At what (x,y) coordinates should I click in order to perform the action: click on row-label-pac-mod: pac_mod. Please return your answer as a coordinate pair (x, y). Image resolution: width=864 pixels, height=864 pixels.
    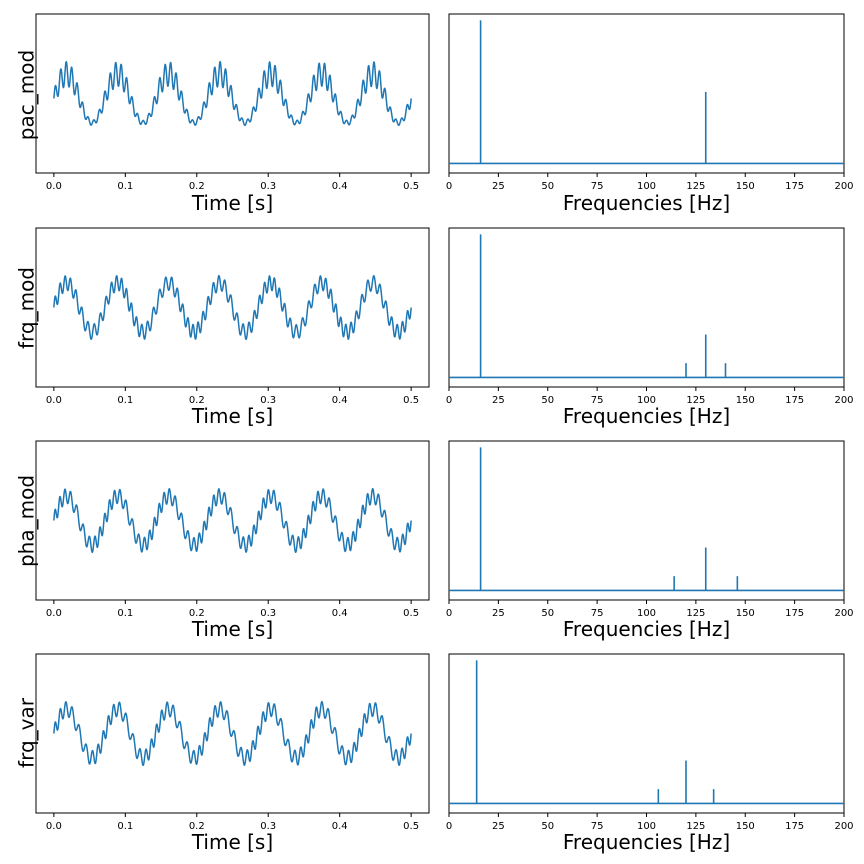
    Looking at the image, I should click on (27, 95).